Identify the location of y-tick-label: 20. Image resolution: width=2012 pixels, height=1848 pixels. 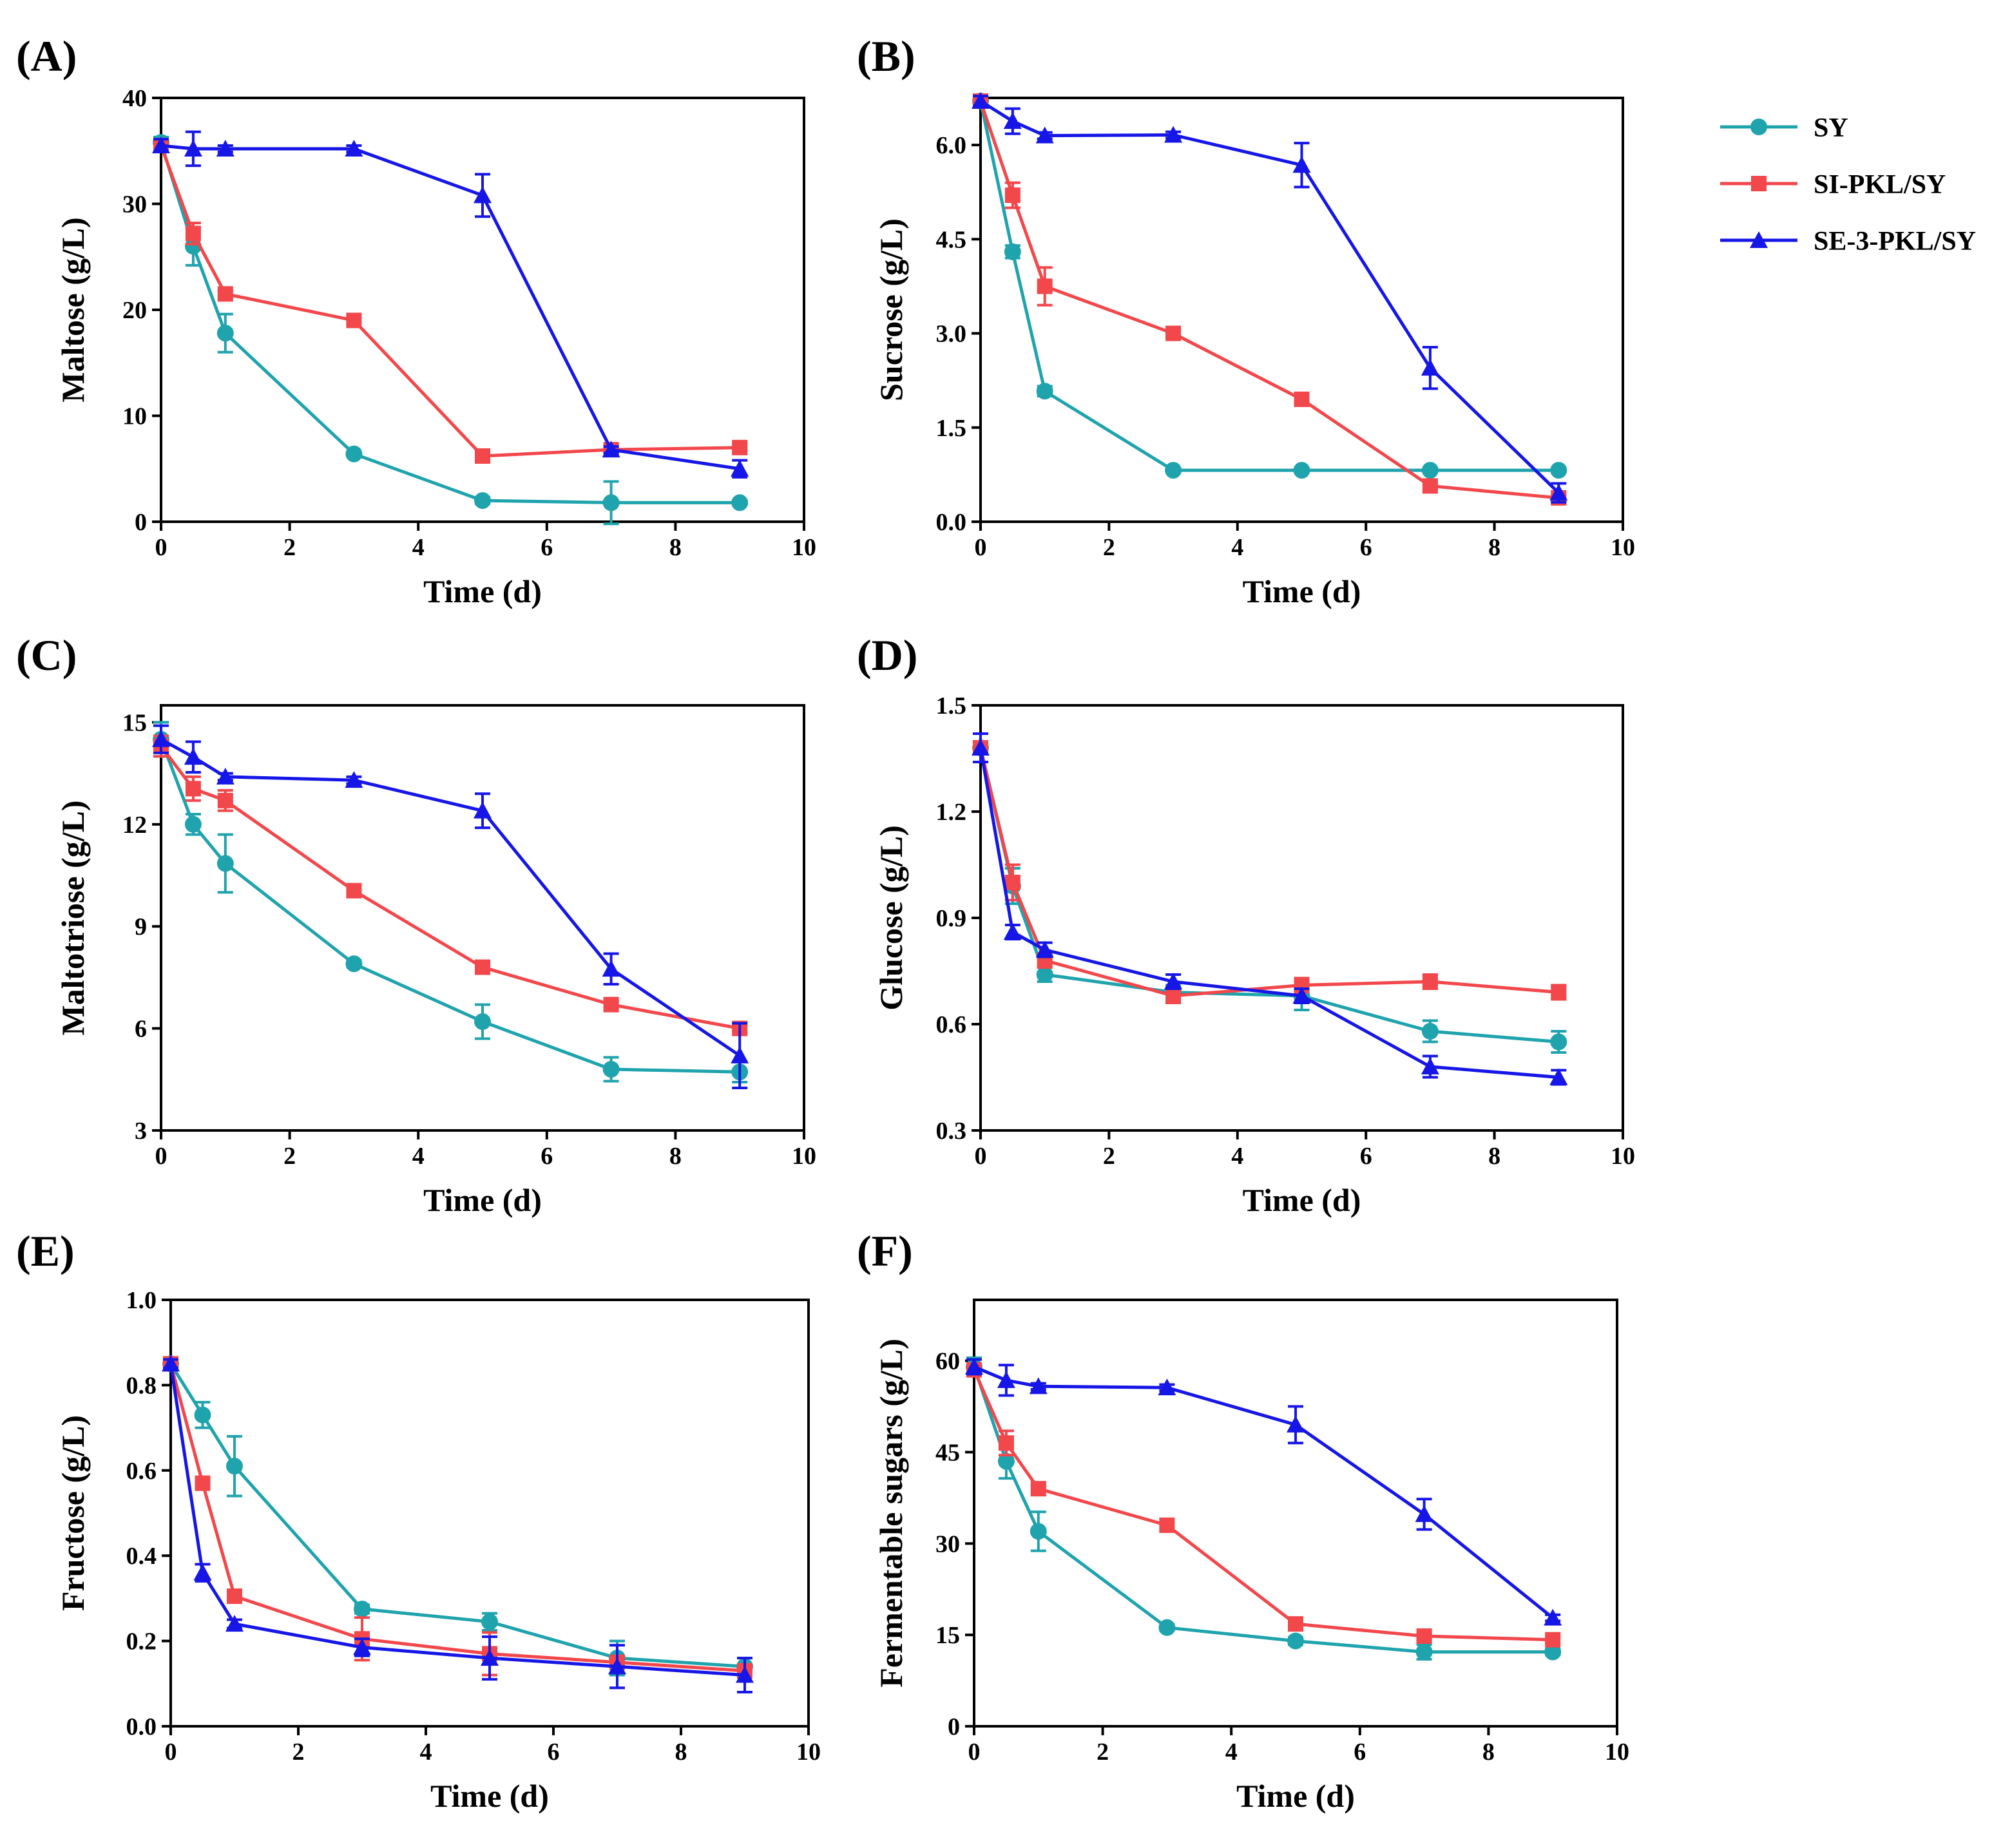
(134, 311).